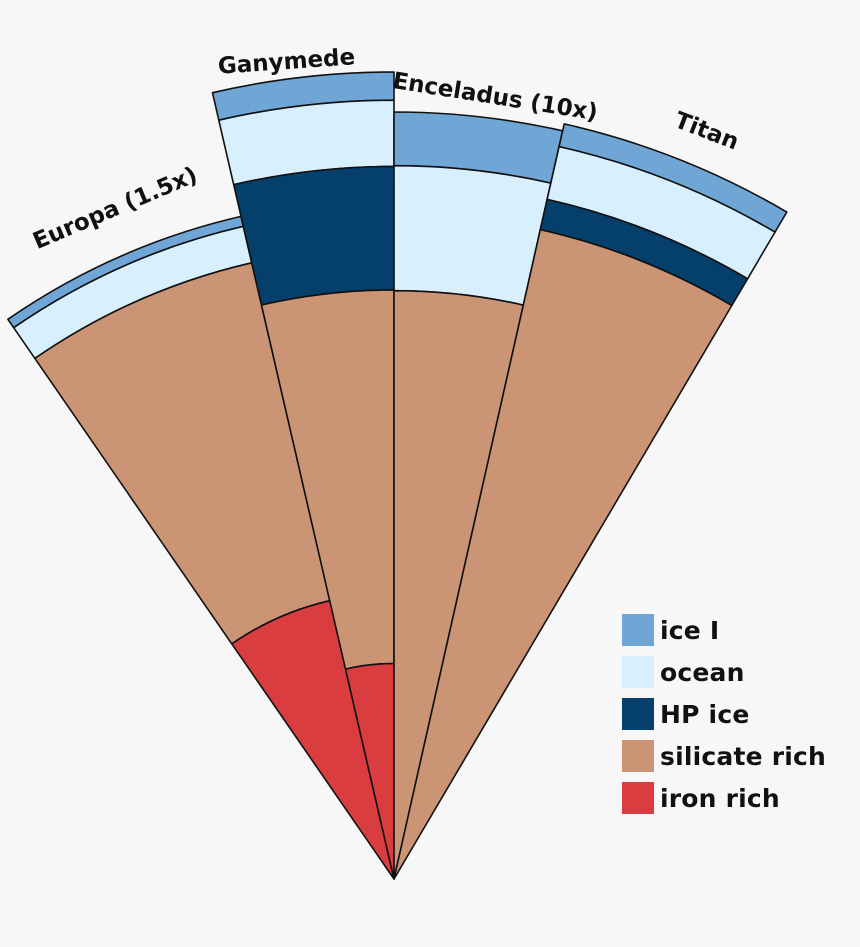 Image resolution: width=860 pixels, height=947 pixels. Describe the element at coordinates (705, 714) in the screenshot. I see `legend-label-hp-ice: HP ice` at that location.